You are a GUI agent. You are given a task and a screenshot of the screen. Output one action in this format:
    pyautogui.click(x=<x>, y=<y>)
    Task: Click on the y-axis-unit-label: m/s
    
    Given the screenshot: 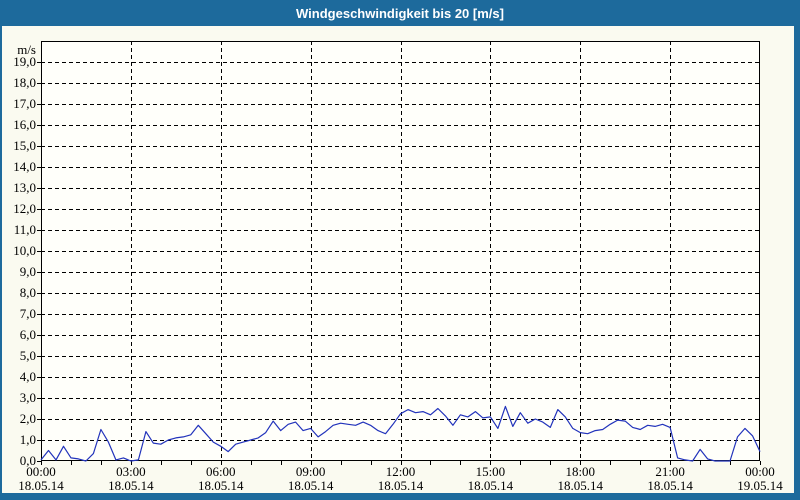 What is the action you would take?
    pyautogui.click(x=26, y=49)
    